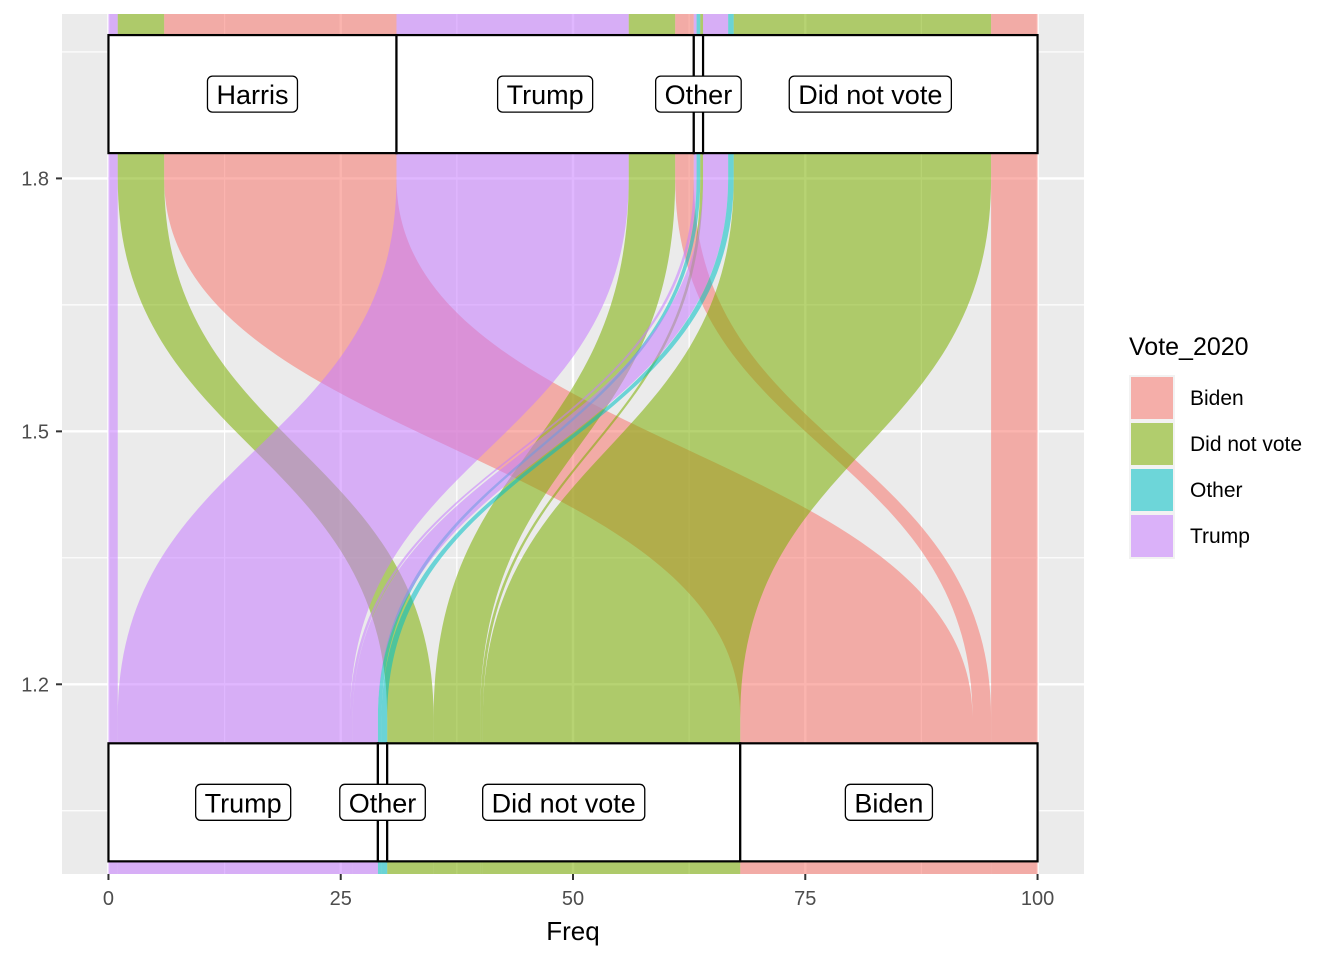 The width and height of the screenshot is (1344, 960). What do you see at coordinates (1220, 536) in the screenshot?
I see `legend-label: Trump` at bounding box center [1220, 536].